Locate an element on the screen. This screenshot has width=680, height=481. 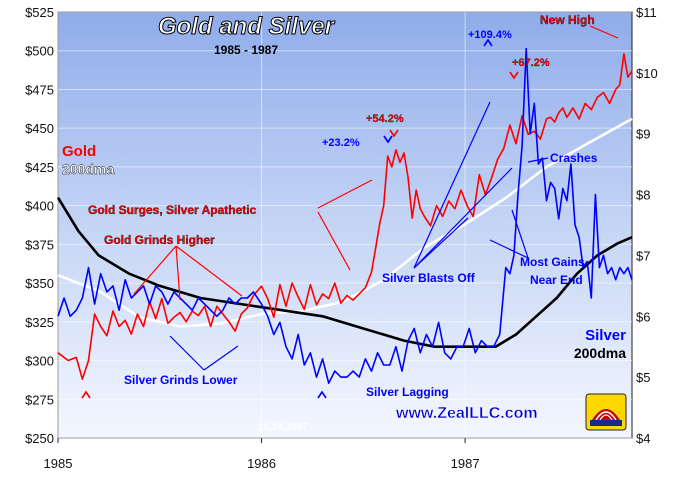
y-left-tick-label: $425 is located at coordinates (39, 167).